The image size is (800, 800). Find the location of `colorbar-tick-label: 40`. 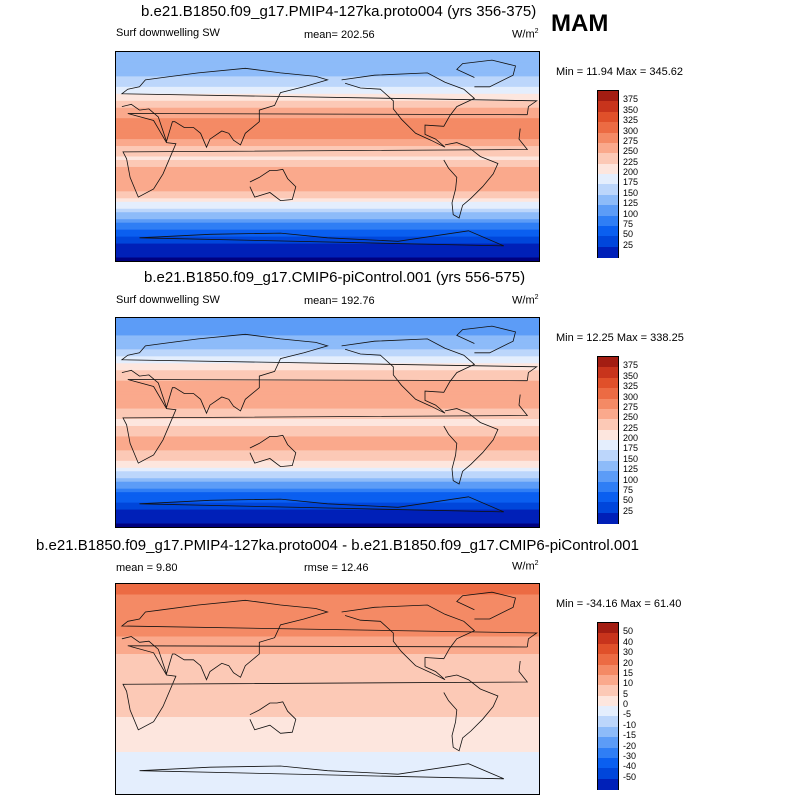

colorbar-tick-label: 40 is located at coordinates (628, 641).